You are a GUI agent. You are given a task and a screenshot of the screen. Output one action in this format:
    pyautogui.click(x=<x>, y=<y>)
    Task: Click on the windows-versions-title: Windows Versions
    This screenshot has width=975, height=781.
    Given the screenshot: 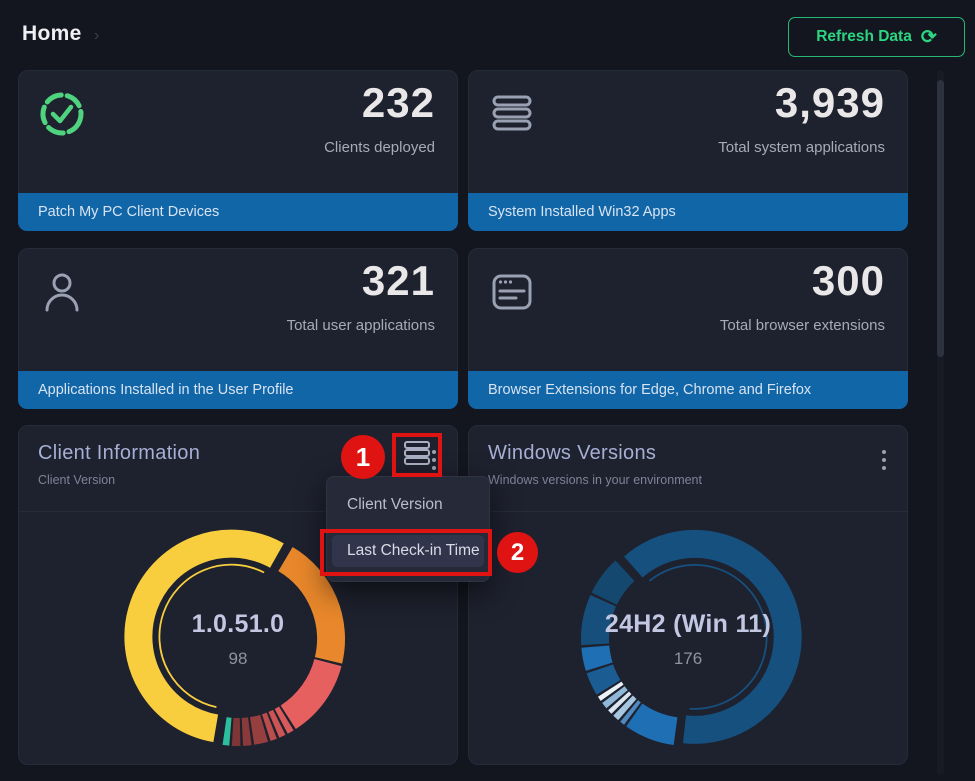 What is the action you would take?
    pyautogui.click(x=572, y=453)
    